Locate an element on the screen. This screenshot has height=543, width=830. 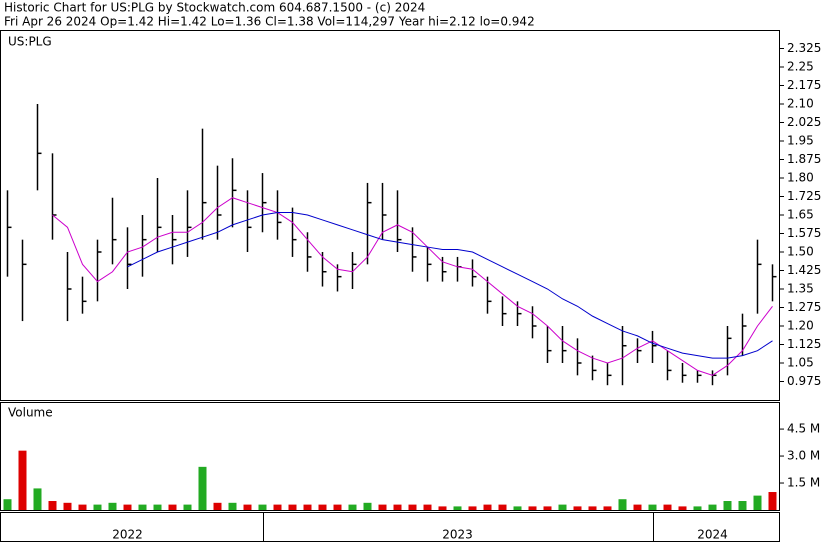
y-tick-label: 1.05 is located at coordinates (800, 363).